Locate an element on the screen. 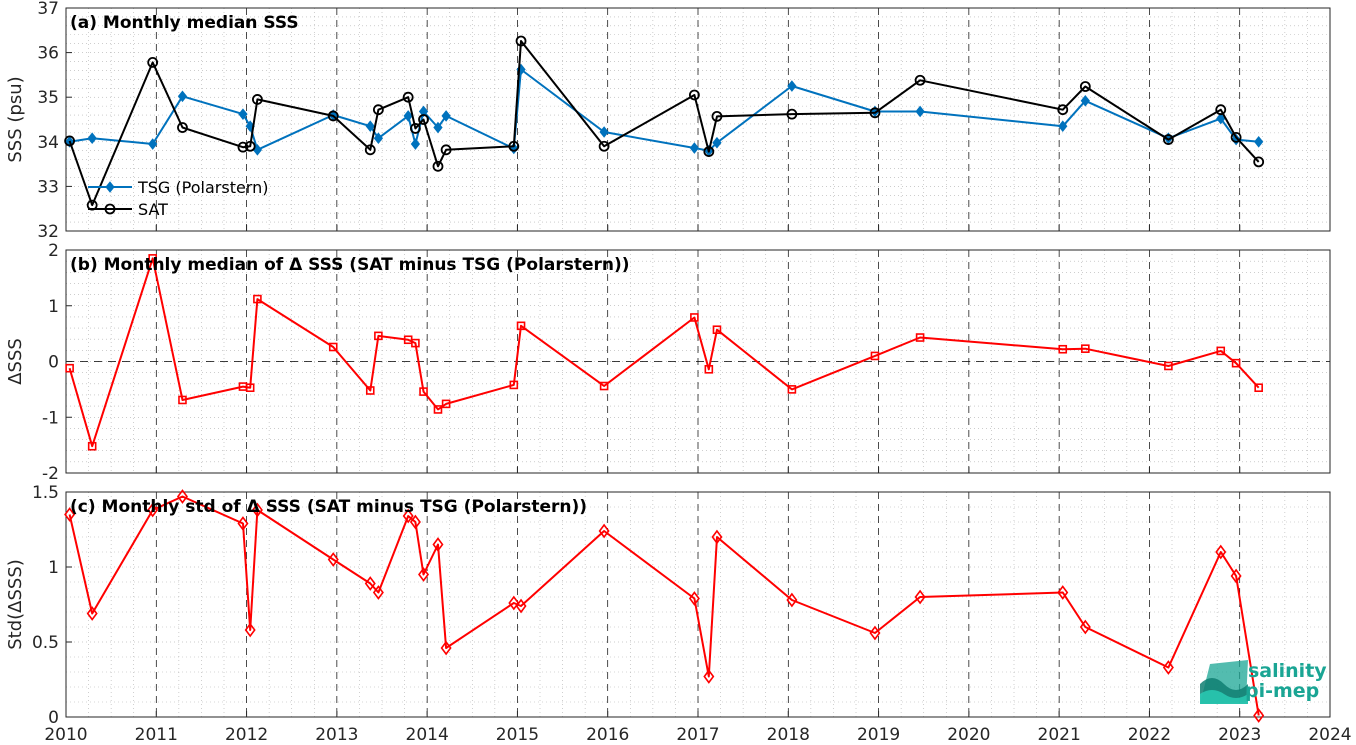 The image size is (1356, 745). y-tick-label: 37 is located at coordinates (48, 9).